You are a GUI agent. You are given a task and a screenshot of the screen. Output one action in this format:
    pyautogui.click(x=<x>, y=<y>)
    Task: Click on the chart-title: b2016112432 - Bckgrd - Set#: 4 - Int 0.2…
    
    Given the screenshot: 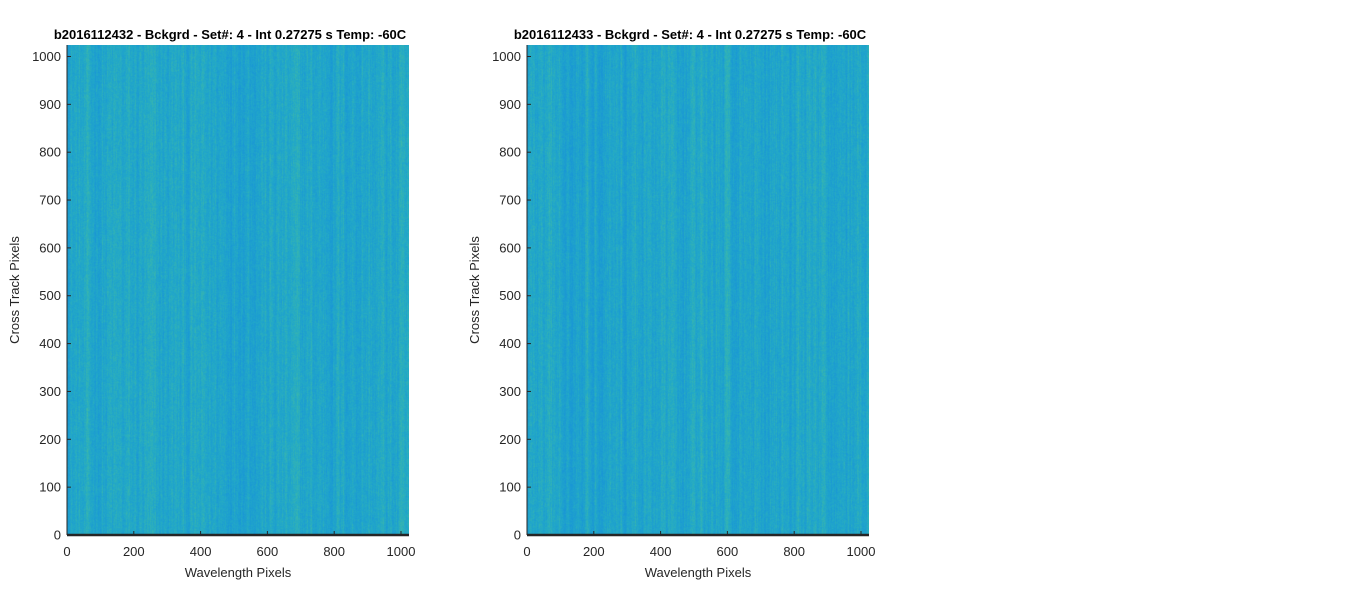 What is the action you would take?
    pyautogui.click(x=230, y=34)
    